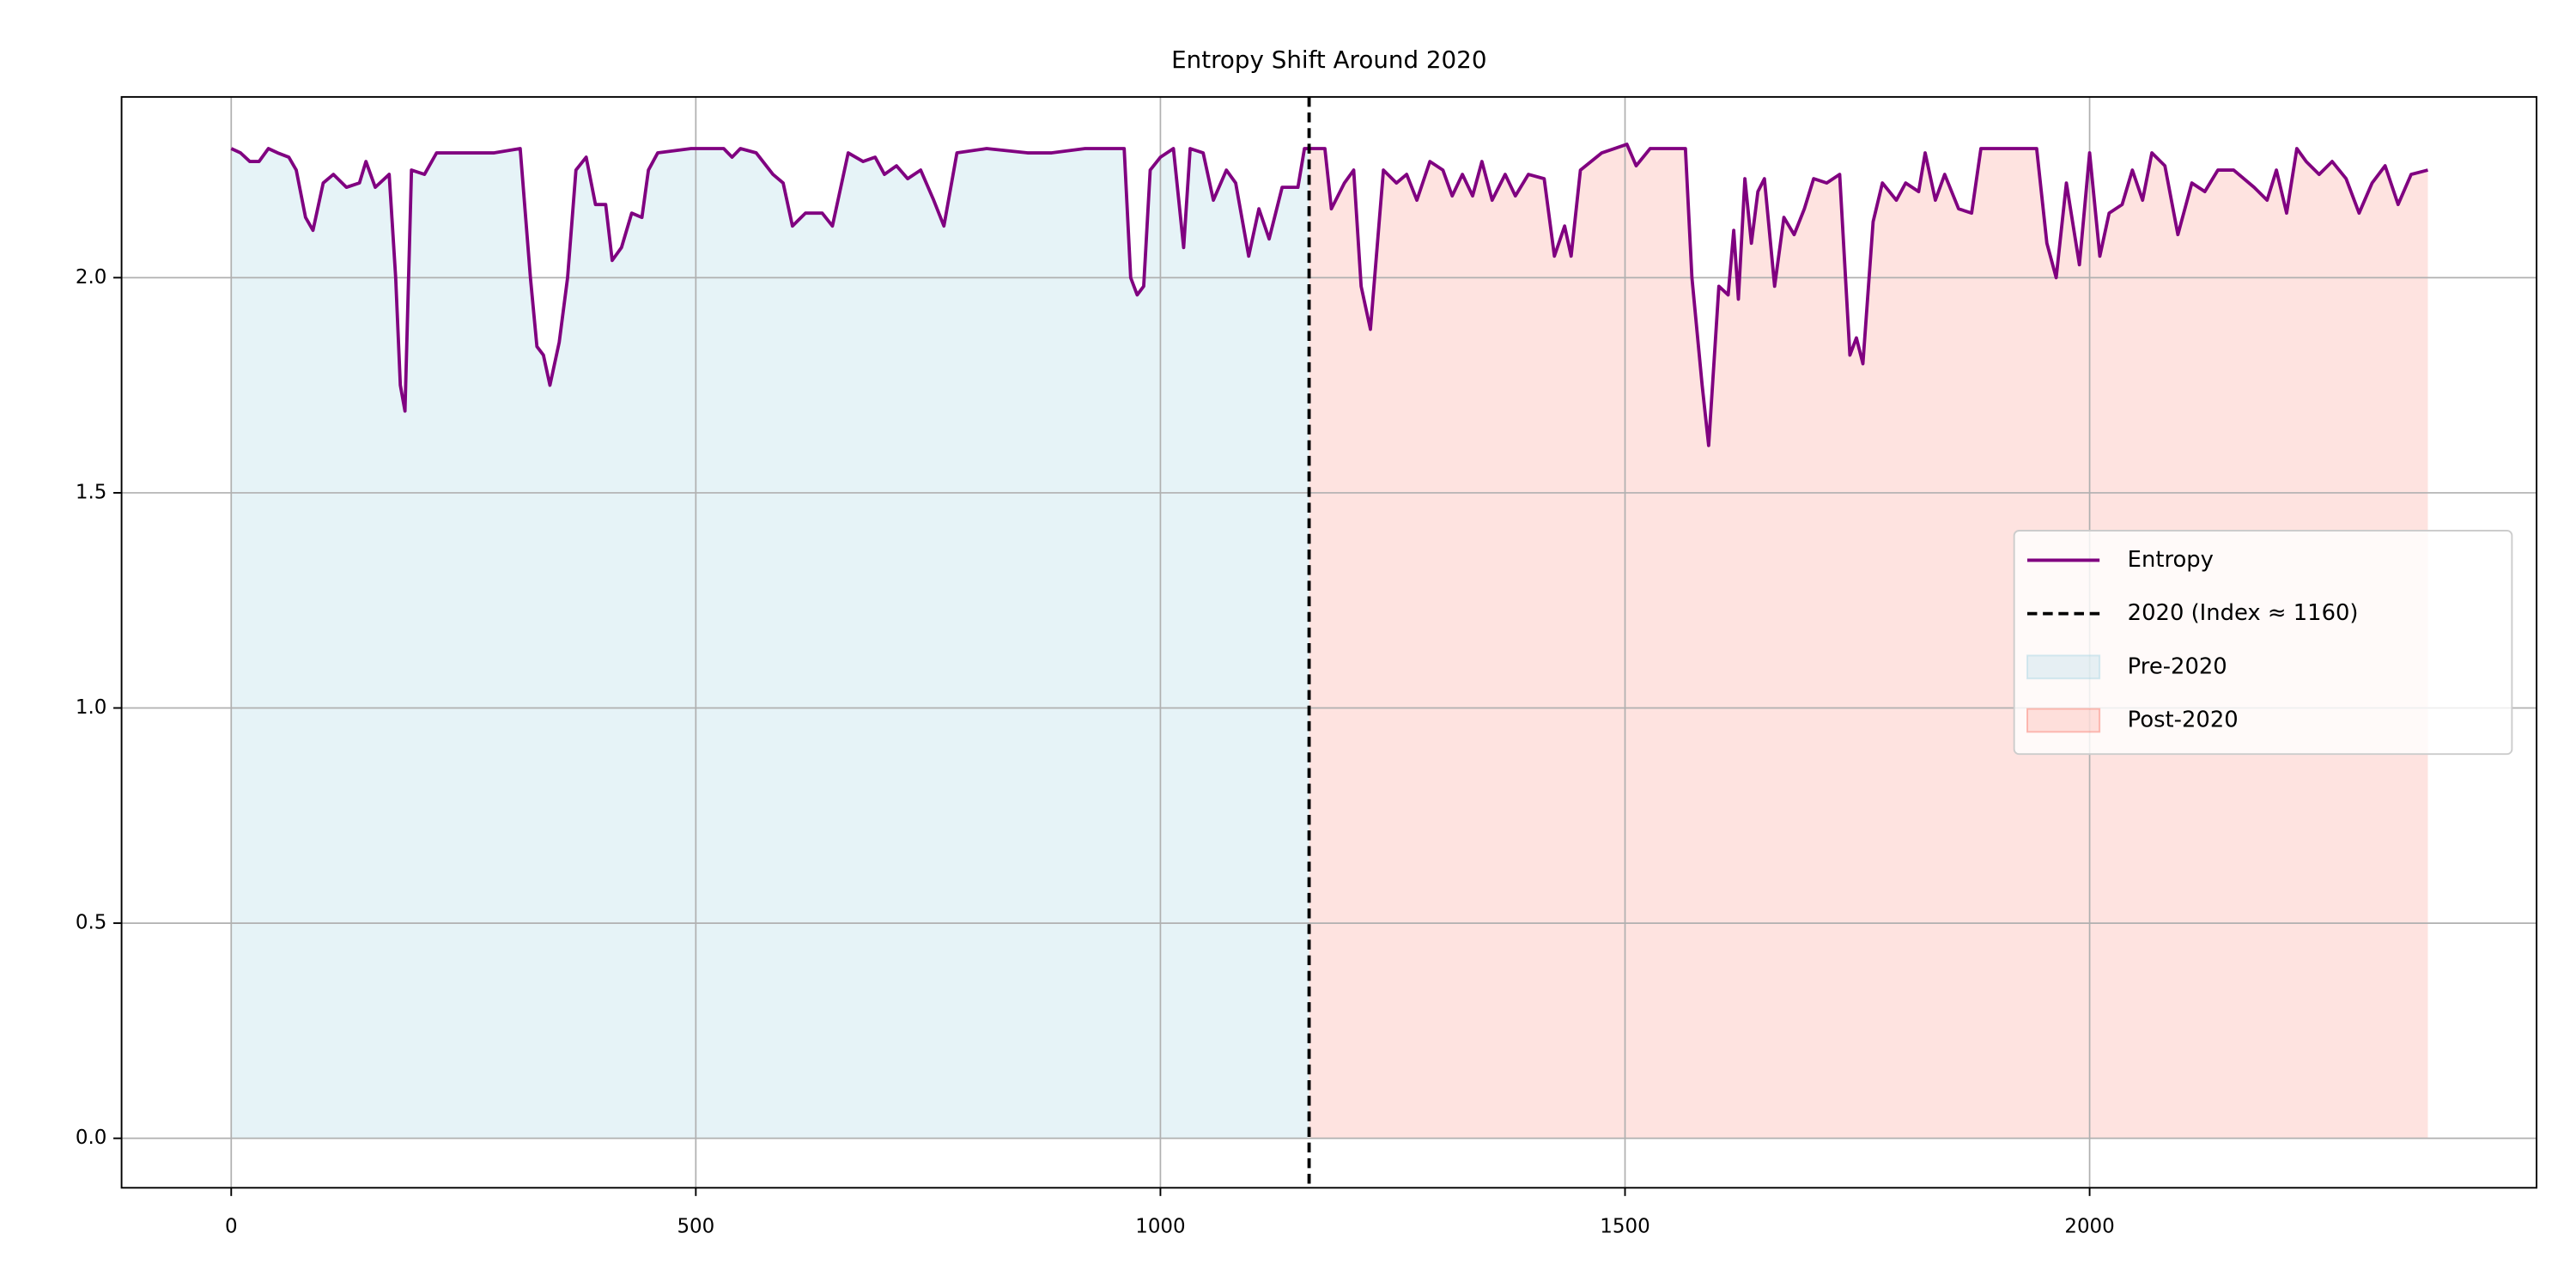 The width and height of the screenshot is (2576, 1288). Describe the element at coordinates (2244, 613) in the screenshot. I see `legend-label: 2020 (Index ≈ 1160)` at that location.